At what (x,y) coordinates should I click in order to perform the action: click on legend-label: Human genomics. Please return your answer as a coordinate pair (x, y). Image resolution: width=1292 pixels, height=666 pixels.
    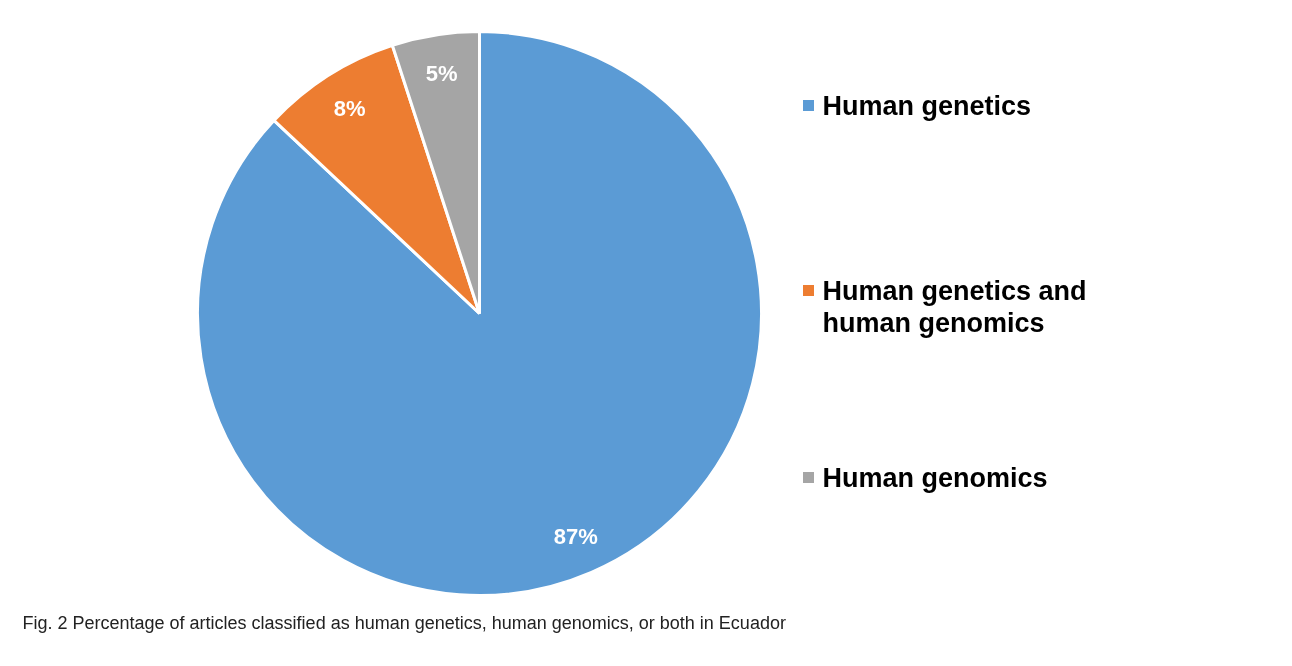
    Looking at the image, I should click on (935, 477).